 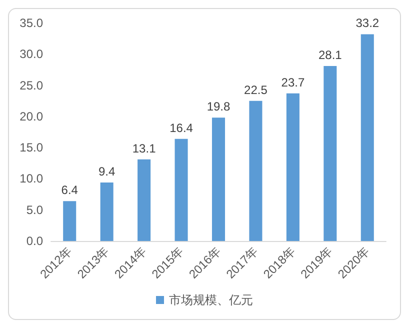 I want to click on y-tick-label: 30.0, so click(x=32, y=54).